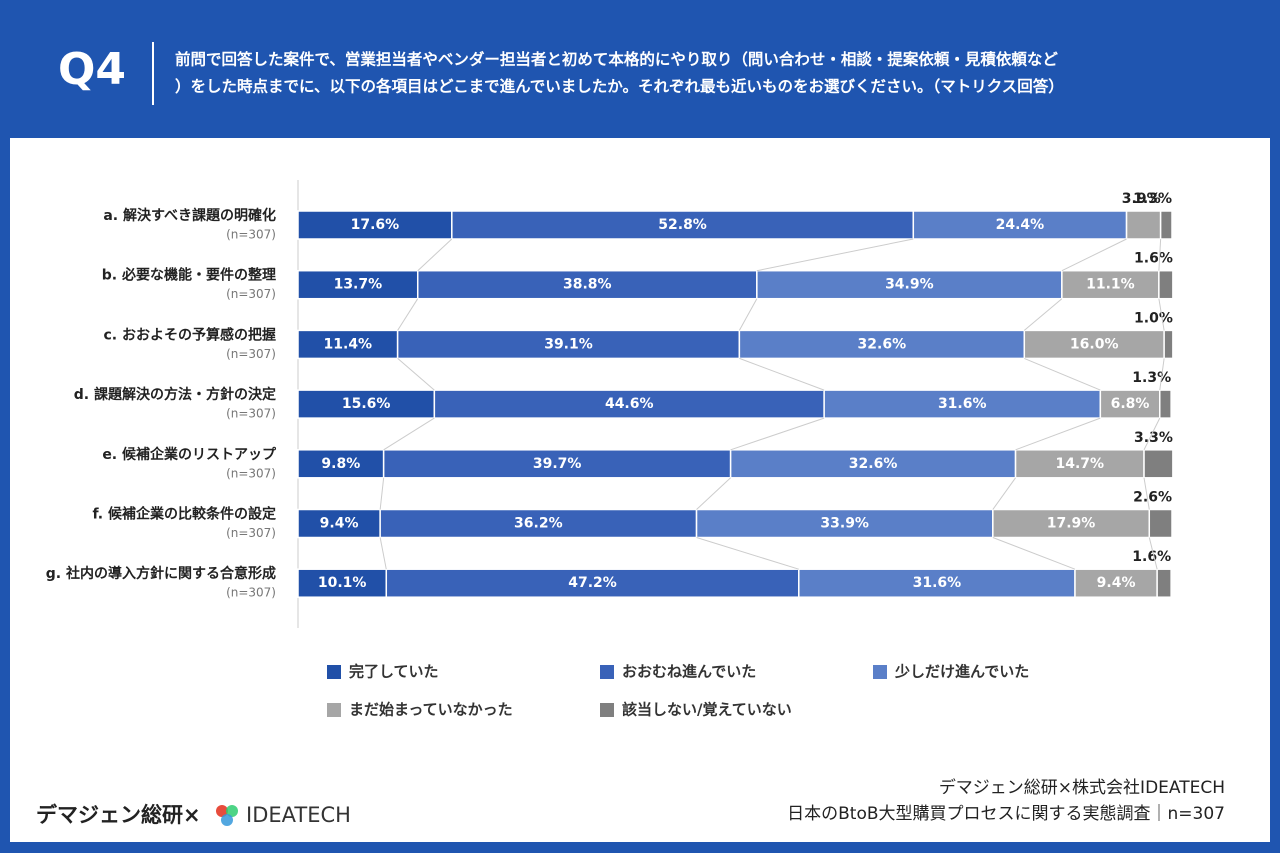 Image resolution: width=1280 pixels, height=853 pixels. I want to click on value-label: 9.8%, so click(340, 464).